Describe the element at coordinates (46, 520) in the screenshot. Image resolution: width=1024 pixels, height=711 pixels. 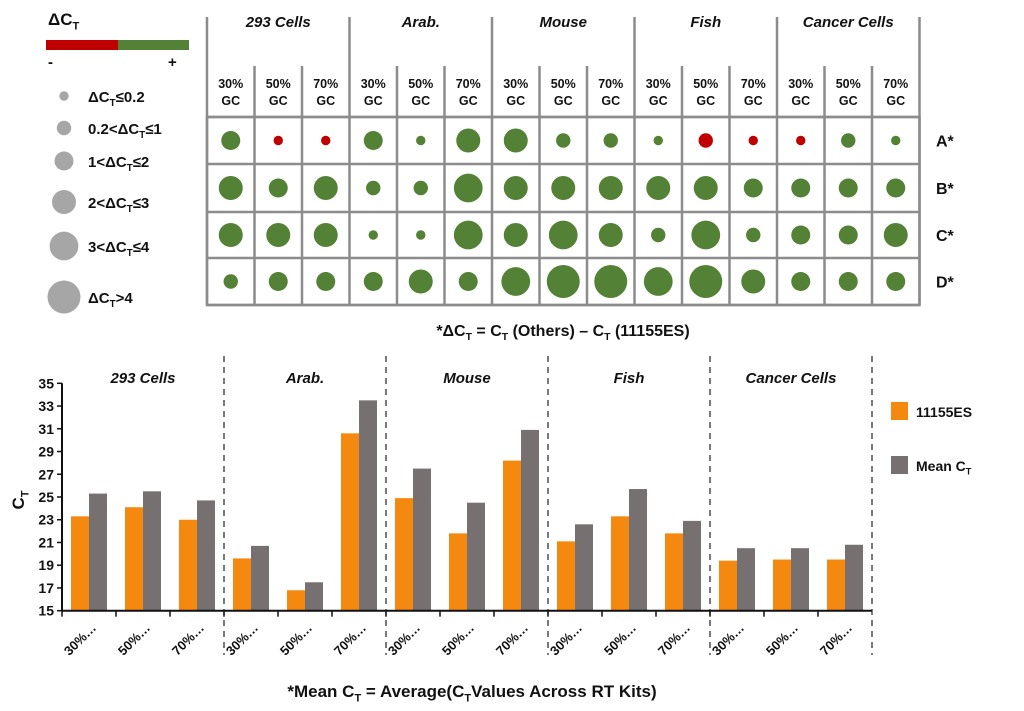
I see `y-tick-label: 23` at that location.